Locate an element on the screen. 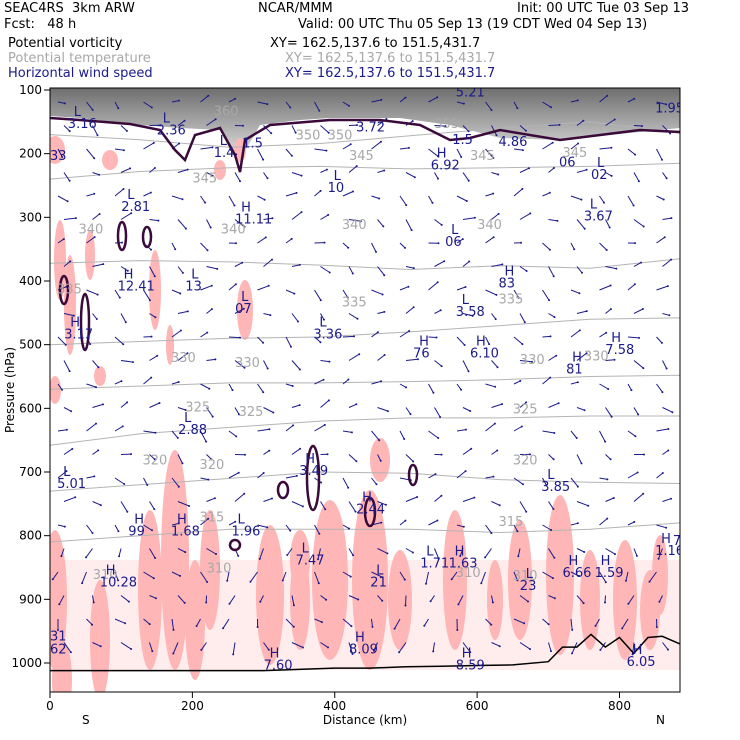 This screenshot has width=740, height=740. legend-pv-name: Potential vorticity is located at coordinates (65, 43).